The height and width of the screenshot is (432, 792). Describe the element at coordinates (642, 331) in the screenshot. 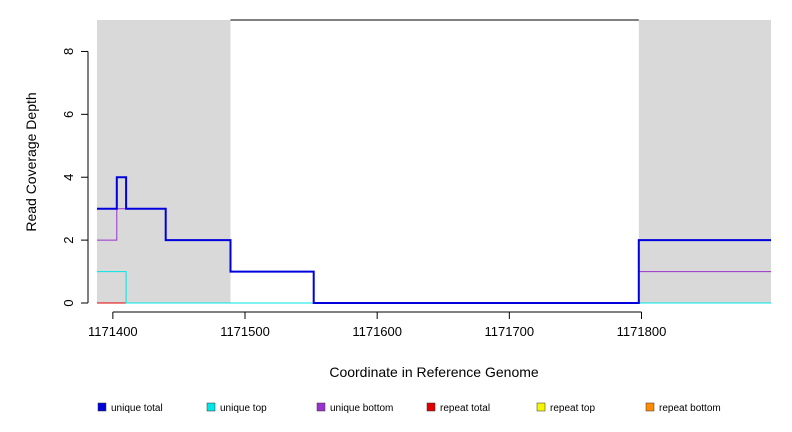

I see `x-tick-label-1171800: 1171800` at that location.